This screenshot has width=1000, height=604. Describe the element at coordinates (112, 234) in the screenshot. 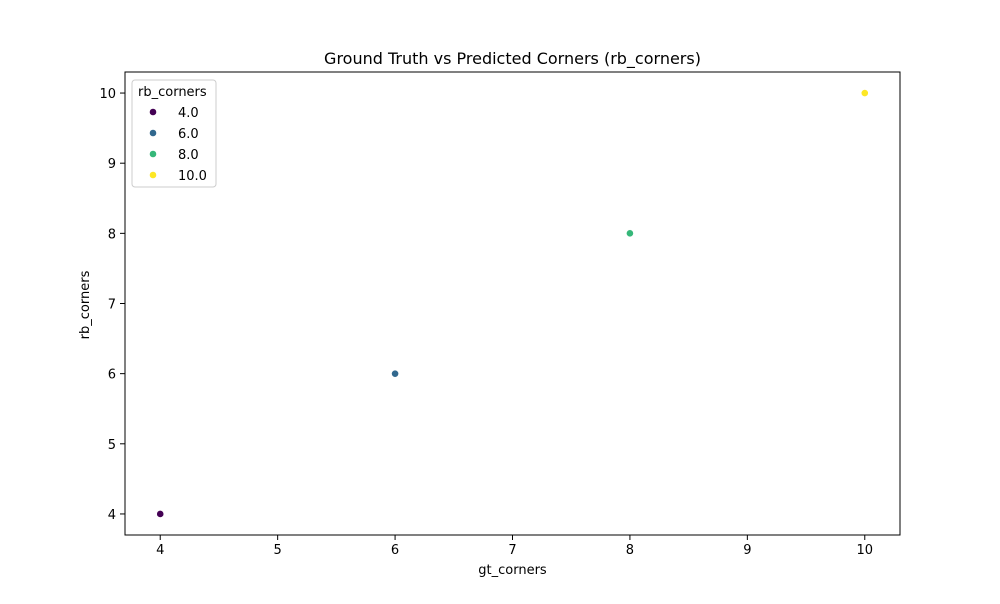

I see `y-tick-label: 8` at that location.